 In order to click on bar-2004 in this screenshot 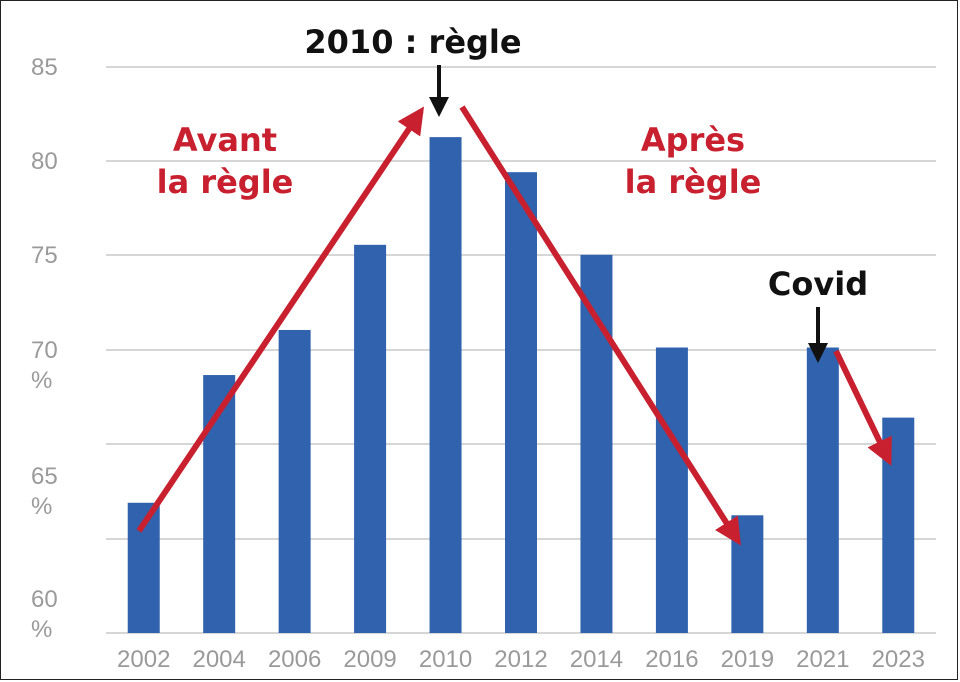, I will do `click(219, 504)`.